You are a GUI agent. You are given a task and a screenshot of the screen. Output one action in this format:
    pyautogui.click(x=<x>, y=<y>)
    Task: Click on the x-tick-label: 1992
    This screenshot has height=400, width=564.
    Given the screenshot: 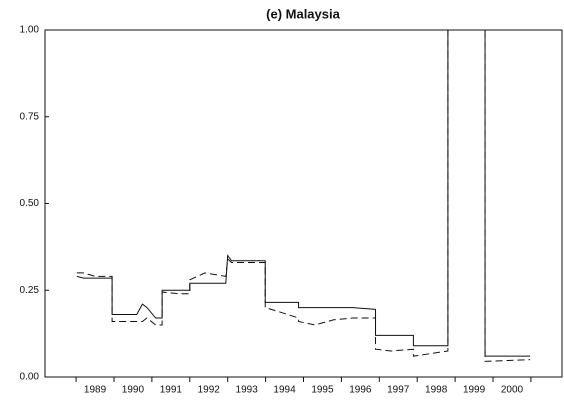 What is the action you would take?
    pyautogui.click(x=209, y=390)
    